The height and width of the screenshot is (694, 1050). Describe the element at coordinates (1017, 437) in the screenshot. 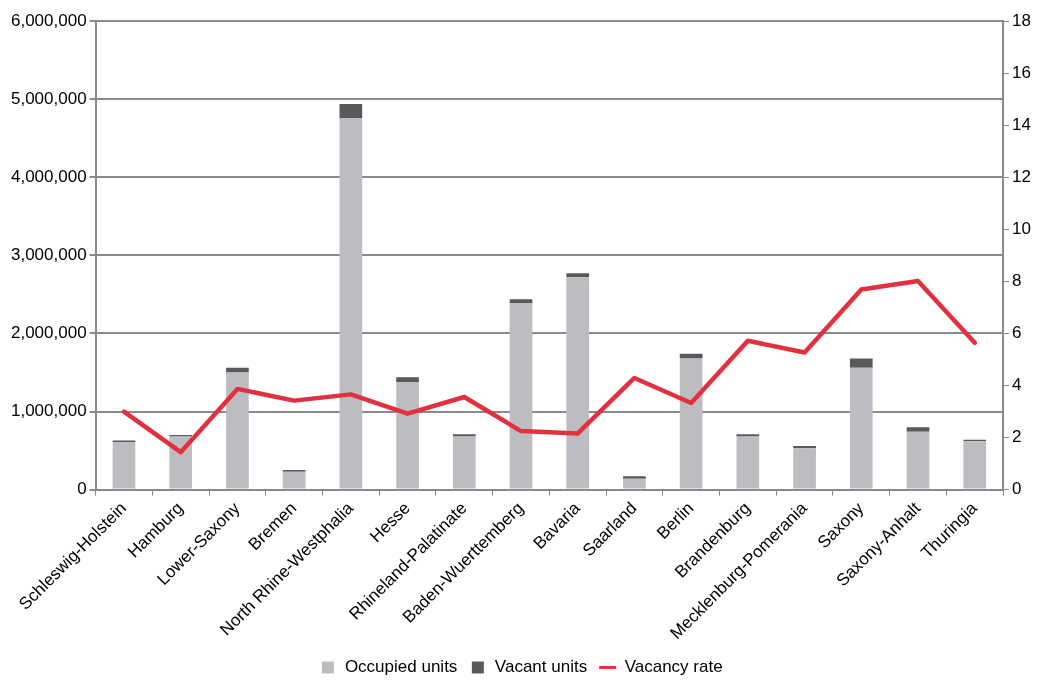

I see `y2-tick-label: 2` at that location.